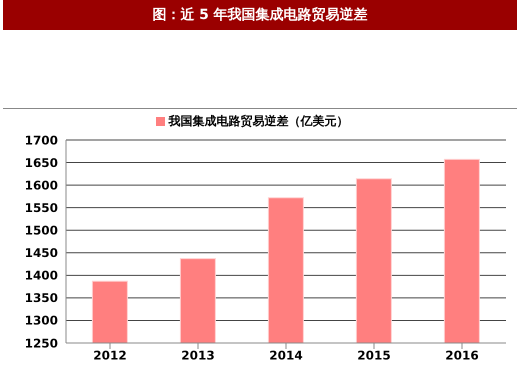 The image size is (520, 379). Describe the element at coordinates (286, 355) in the screenshot. I see `x-tick-label: 2014` at that location.